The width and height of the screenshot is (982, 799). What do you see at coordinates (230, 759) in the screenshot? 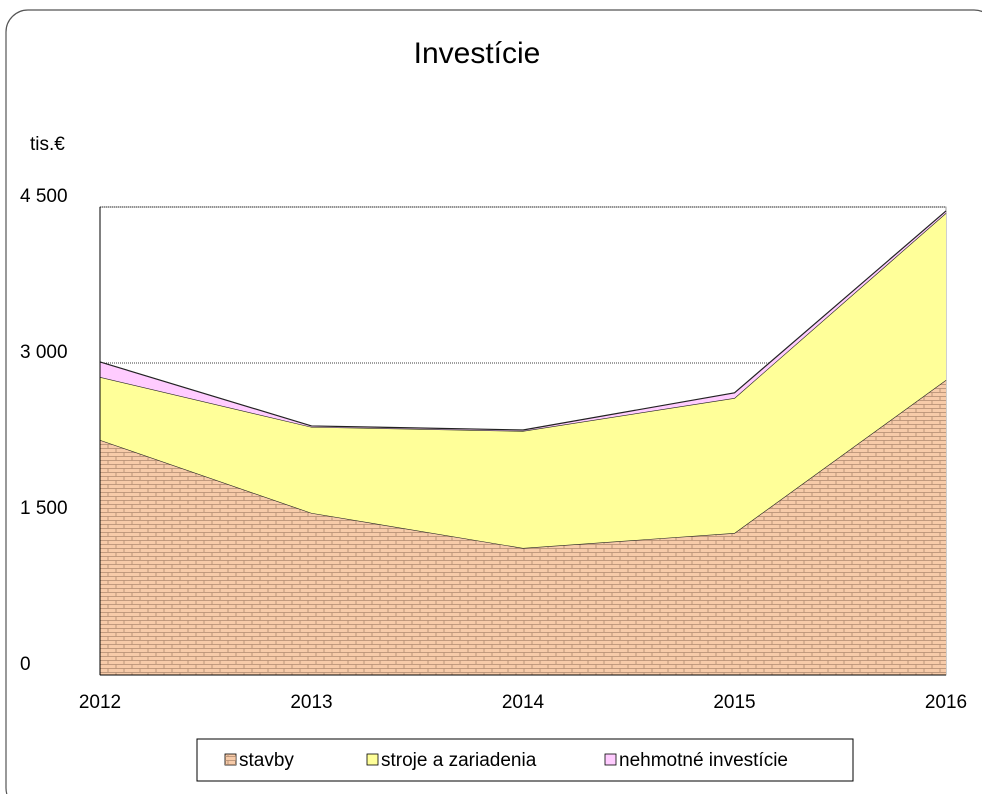
I see `legend-swatch-pattern` at bounding box center [230, 759].